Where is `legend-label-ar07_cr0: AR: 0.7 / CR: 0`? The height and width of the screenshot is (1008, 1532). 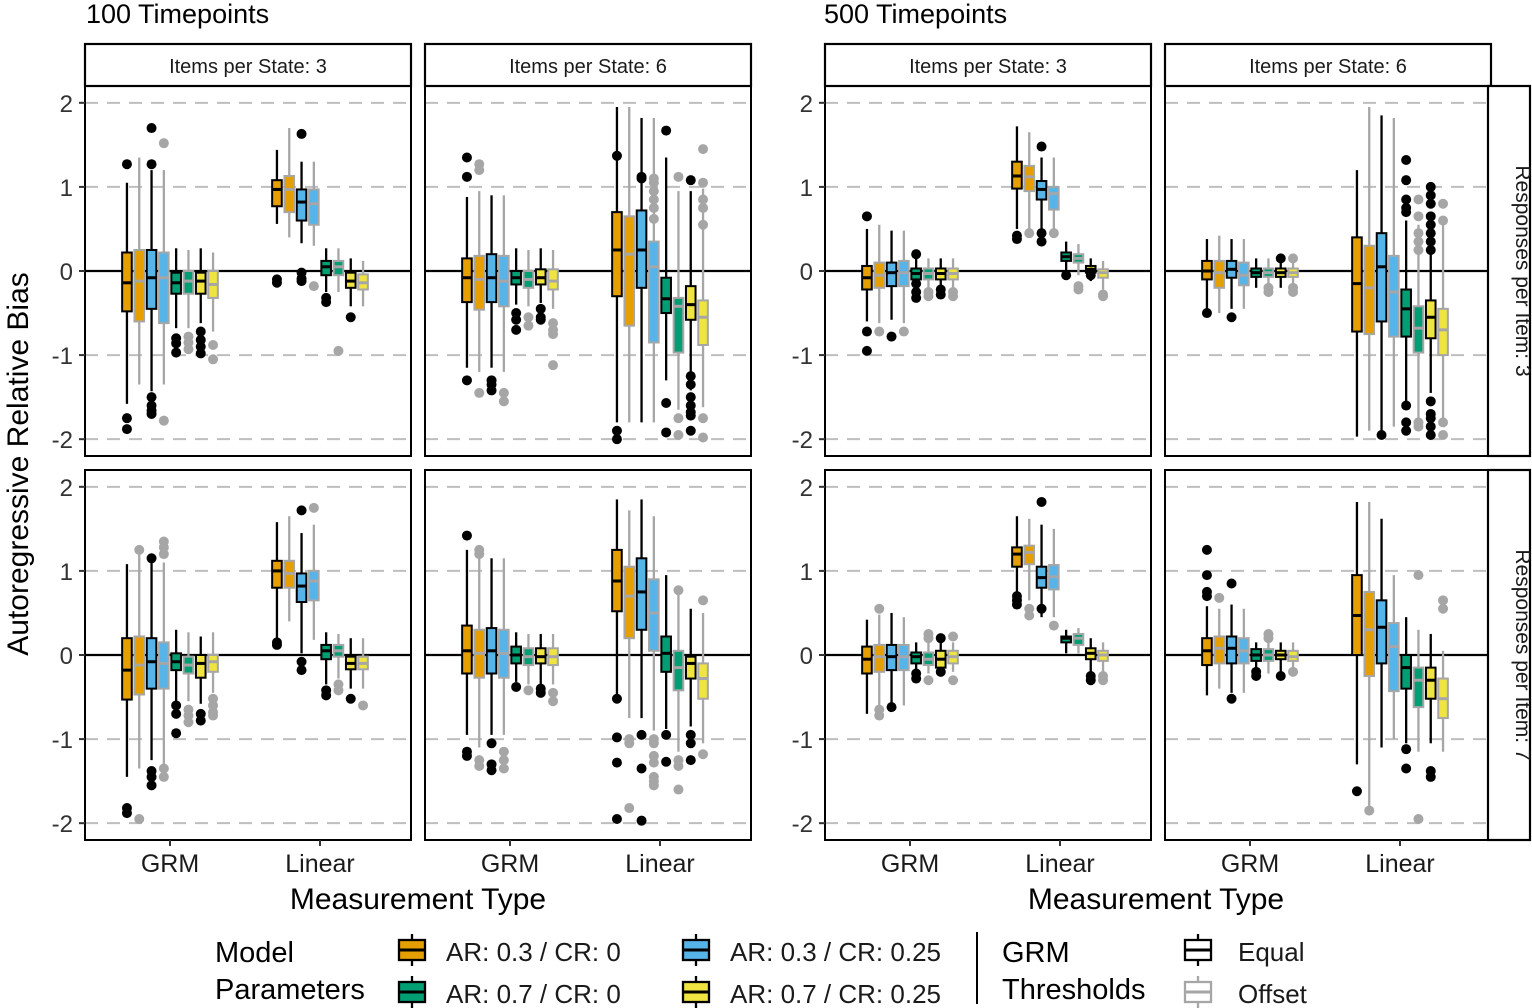
legend-label-ar07_cr0: AR: 0.7 / CR: 0 is located at coordinates (533, 993).